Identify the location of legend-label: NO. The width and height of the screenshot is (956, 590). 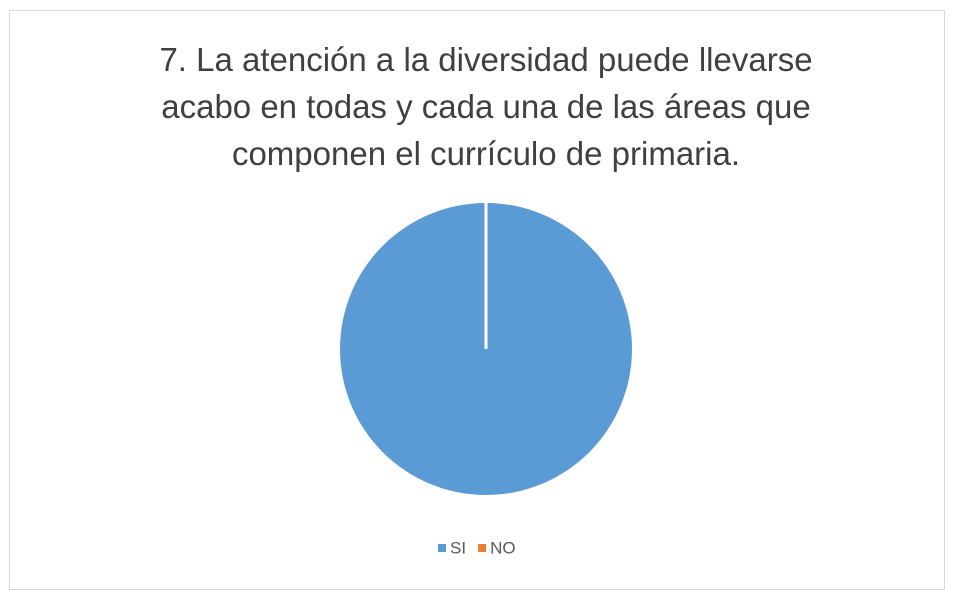
(503, 547).